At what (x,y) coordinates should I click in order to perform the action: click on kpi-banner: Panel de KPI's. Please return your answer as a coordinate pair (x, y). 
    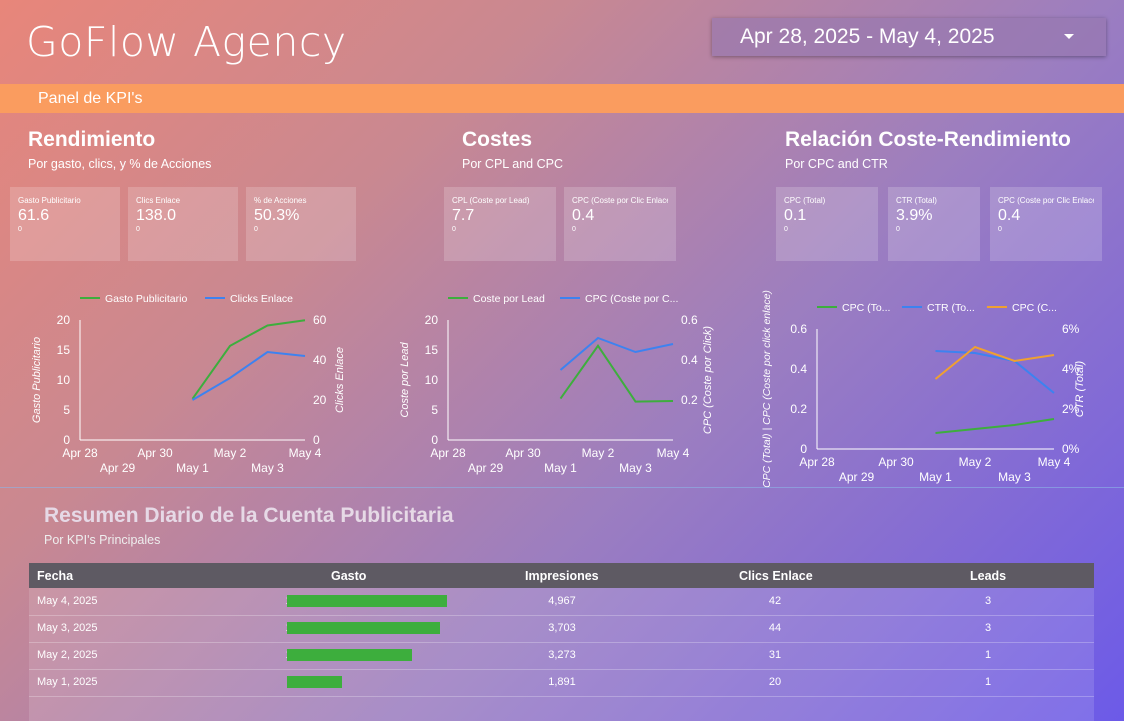
    Looking at the image, I should click on (562, 98).